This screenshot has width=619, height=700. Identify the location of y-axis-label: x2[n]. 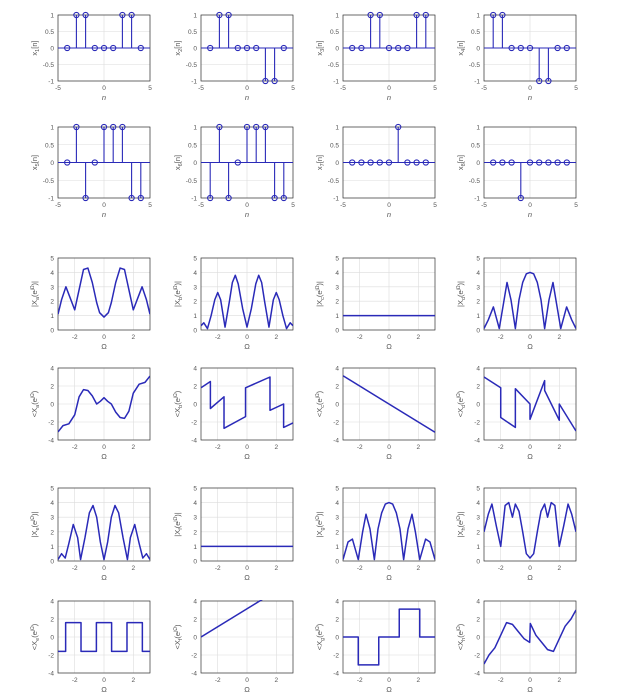
(178, 47).